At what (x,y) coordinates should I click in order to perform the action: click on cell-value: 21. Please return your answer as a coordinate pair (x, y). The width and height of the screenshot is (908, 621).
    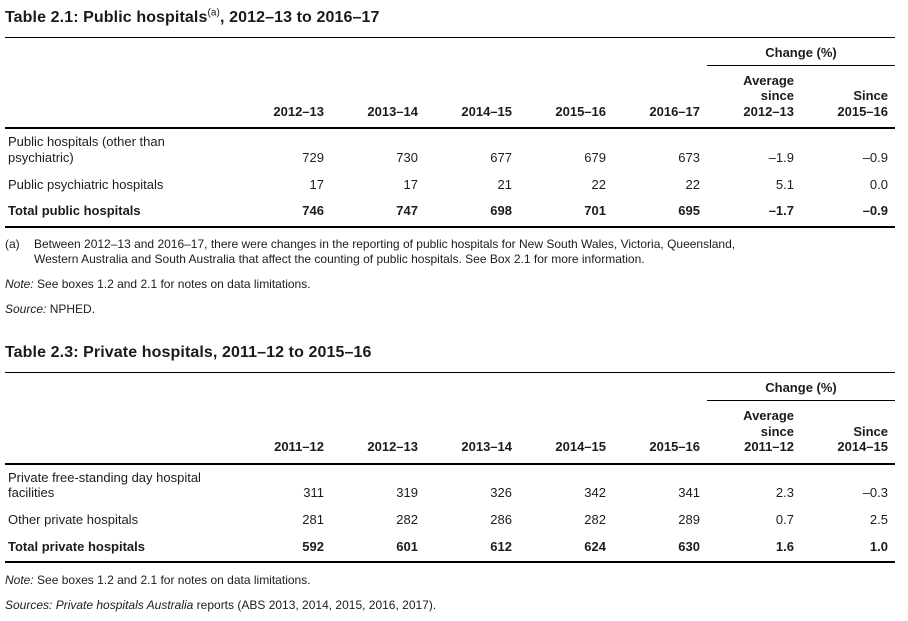
    Looking at the image, I should click on (504, 184).